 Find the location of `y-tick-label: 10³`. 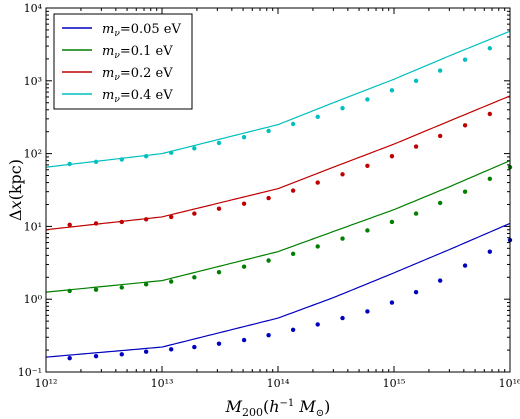

y-tick-label: 10³ is located at coordinates (33, 81).